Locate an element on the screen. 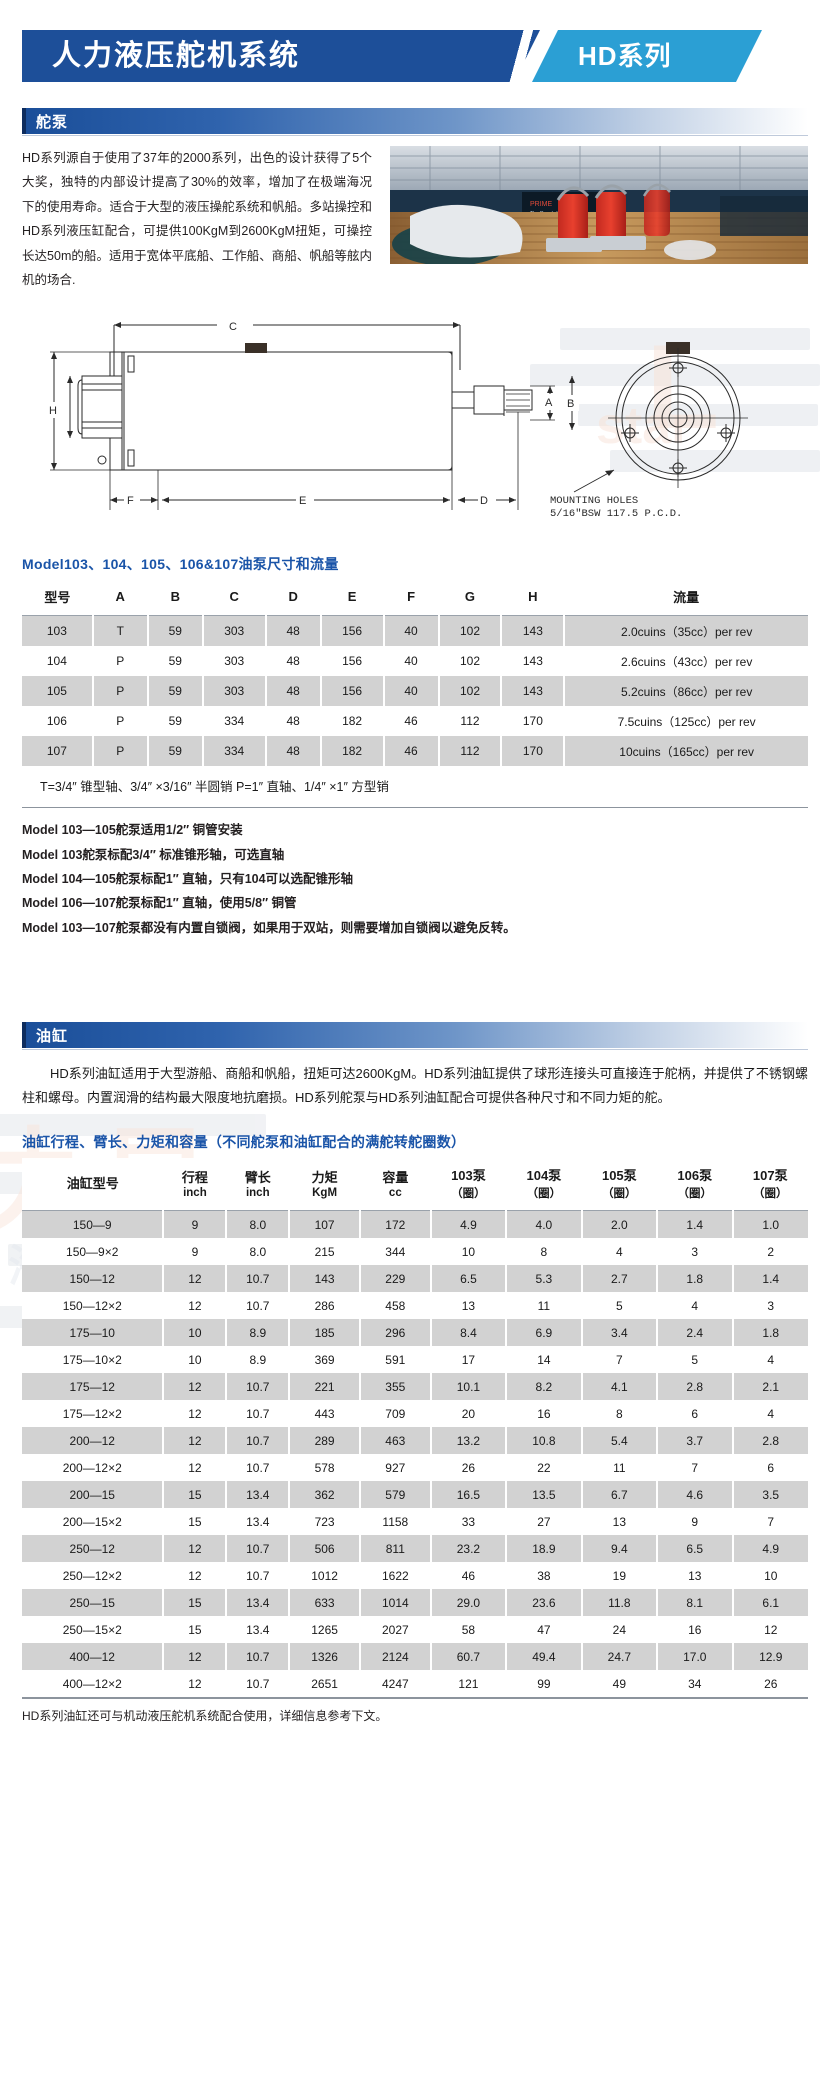 The width and height of the screenshot is (830, 2098). dim-label-f: F is located at coordinates (130, 501).